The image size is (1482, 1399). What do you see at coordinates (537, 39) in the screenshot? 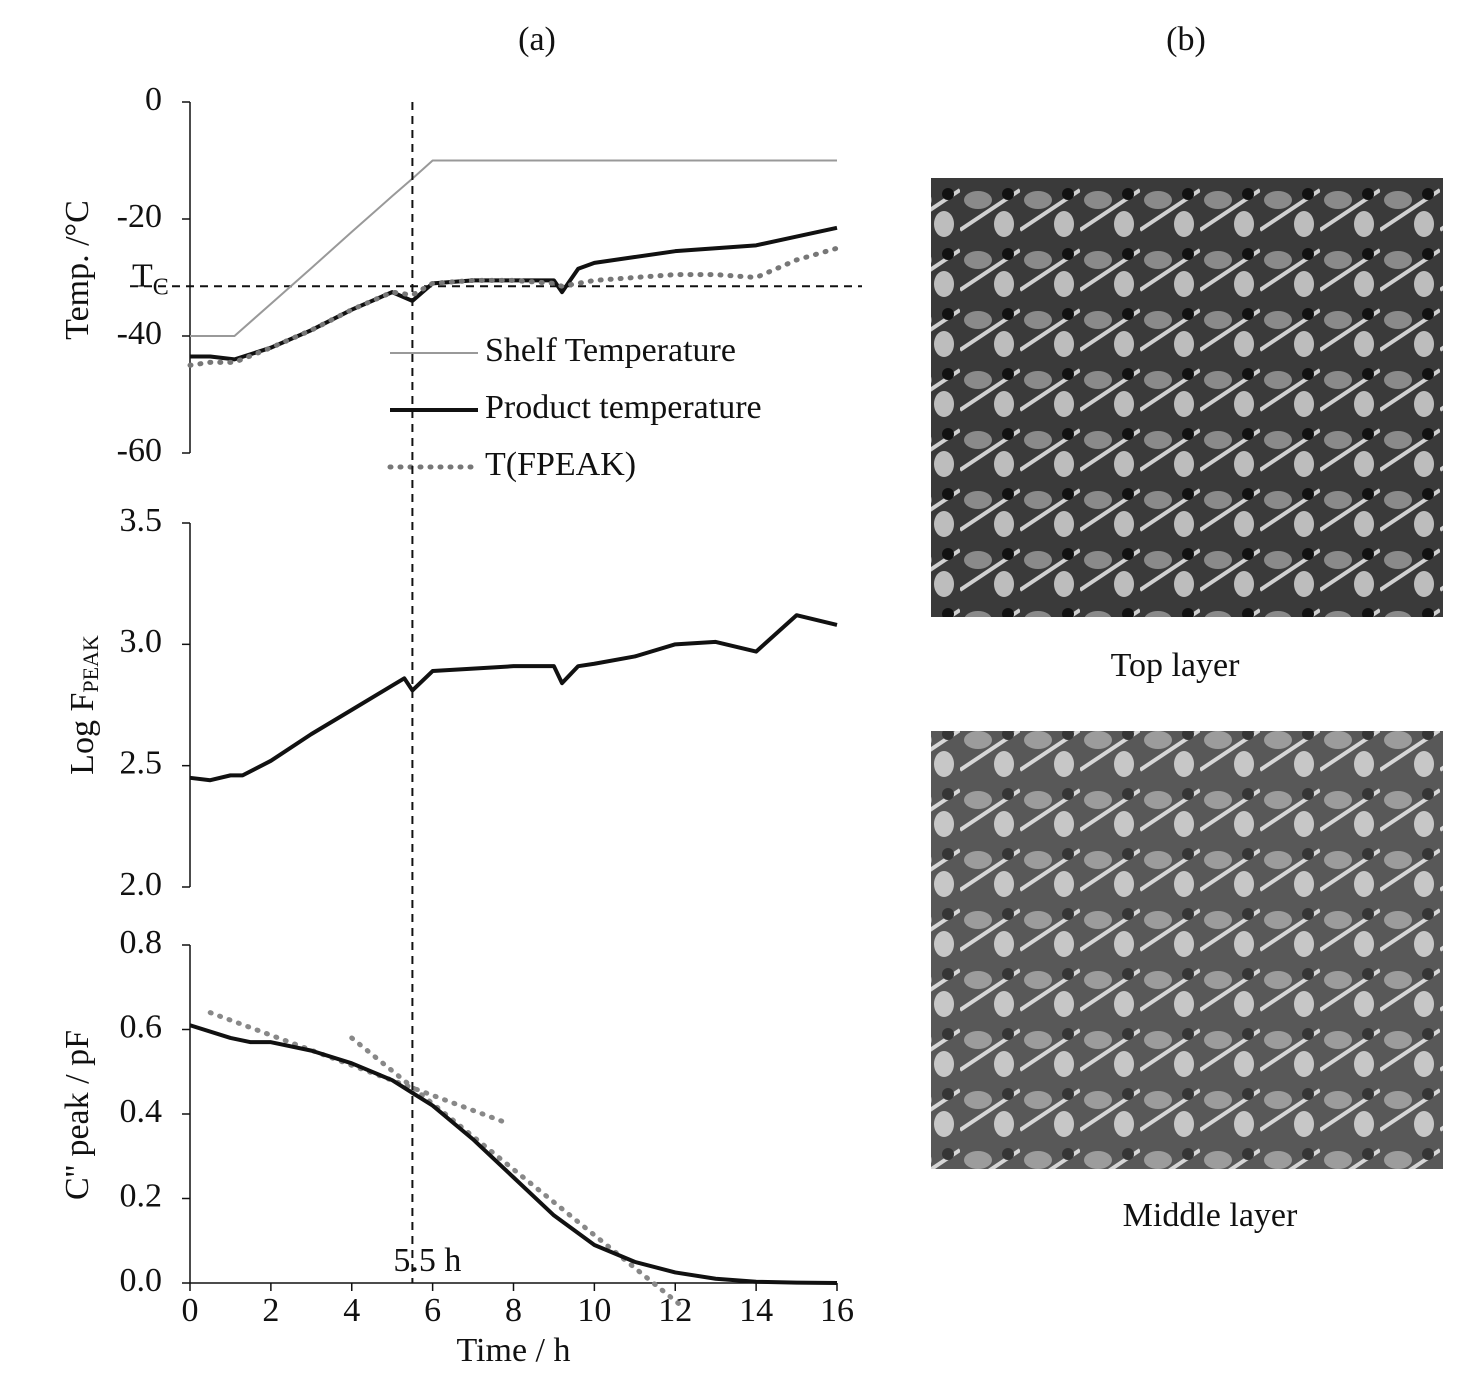
I see `panel-label: (a)` at bounding box center [537, 39].